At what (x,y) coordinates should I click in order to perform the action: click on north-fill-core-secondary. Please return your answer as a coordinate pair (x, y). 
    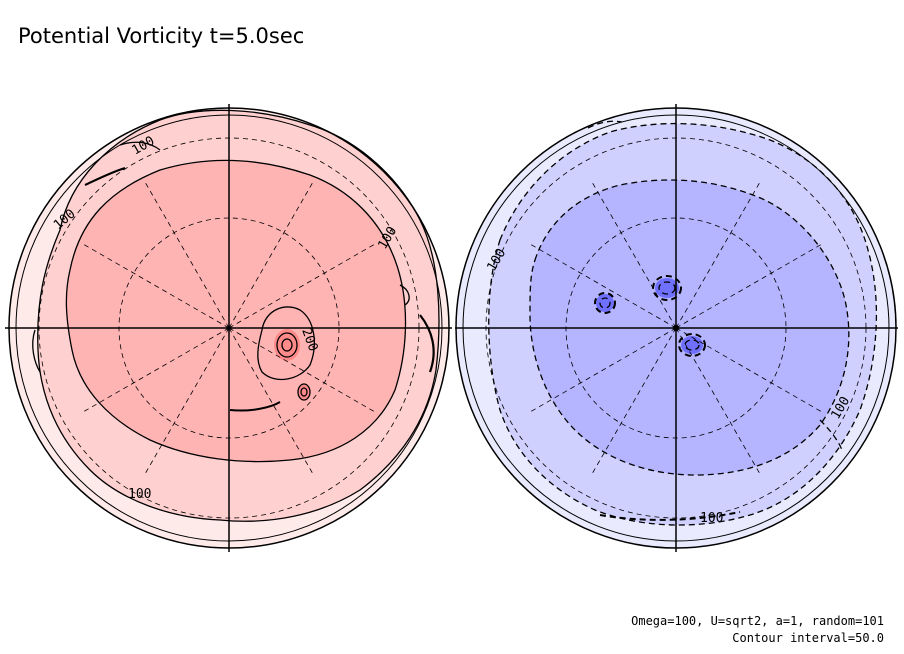
    Looking at the image, I should click on (304, 392).